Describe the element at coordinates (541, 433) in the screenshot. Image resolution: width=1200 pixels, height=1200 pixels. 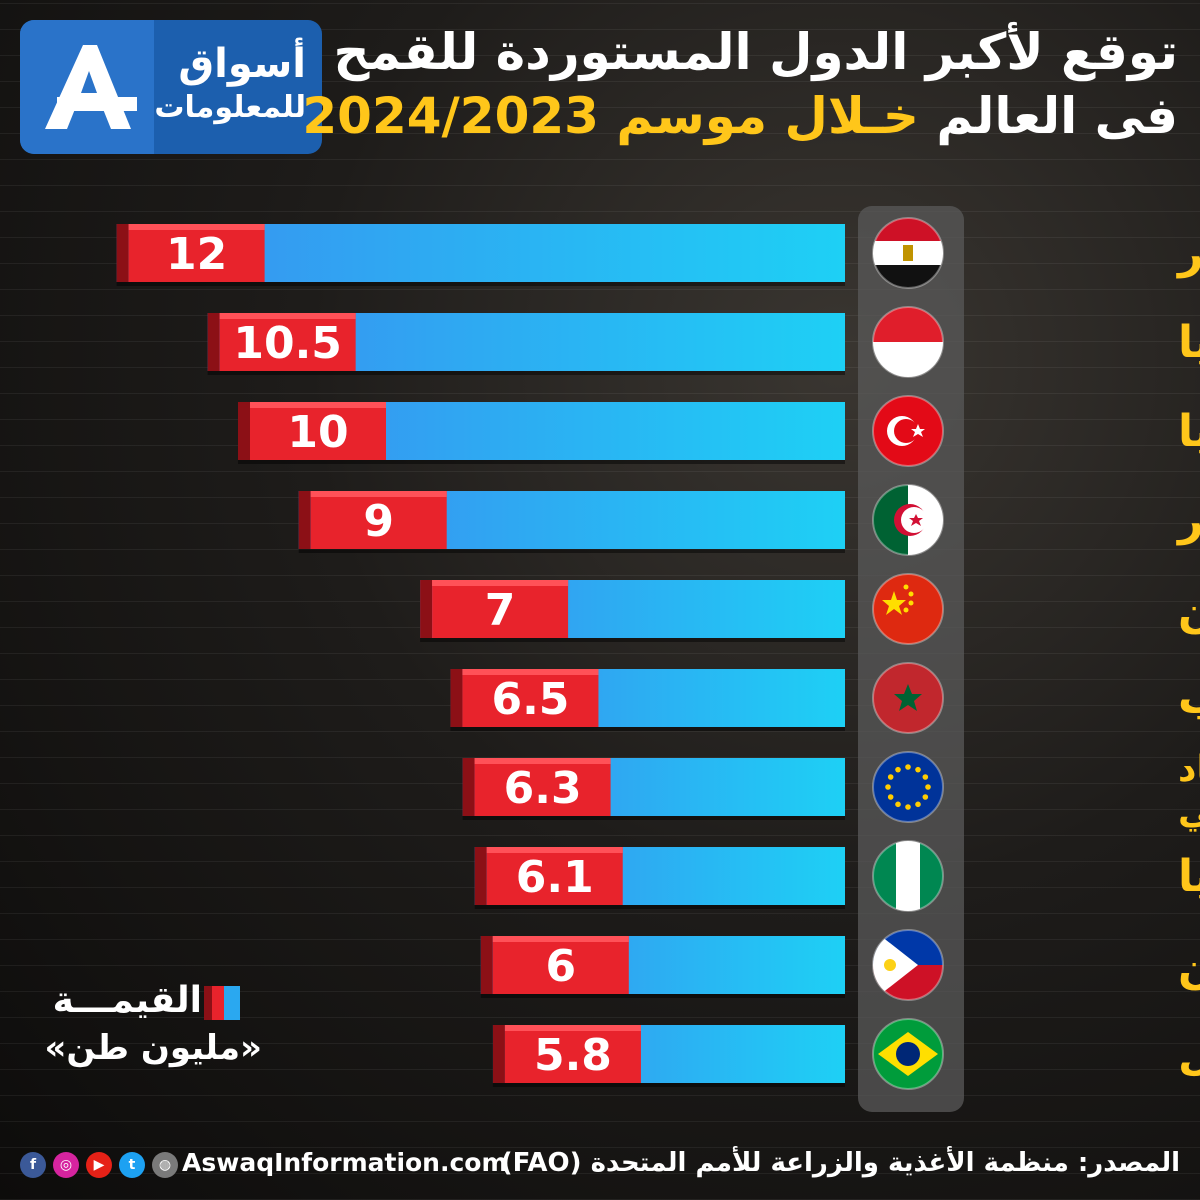
I see `bar-row: 10` at that location.